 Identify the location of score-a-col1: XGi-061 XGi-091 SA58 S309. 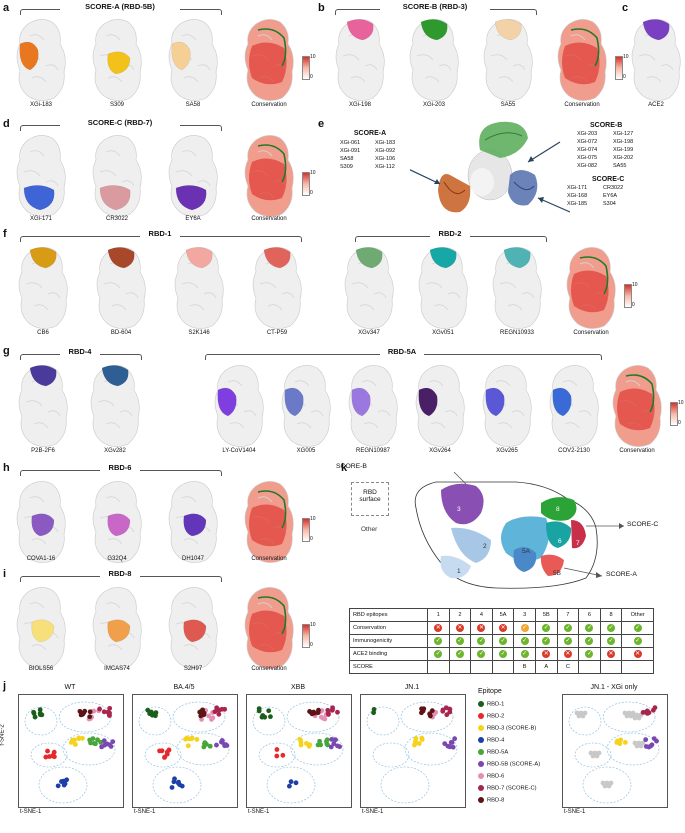
(350, 155).